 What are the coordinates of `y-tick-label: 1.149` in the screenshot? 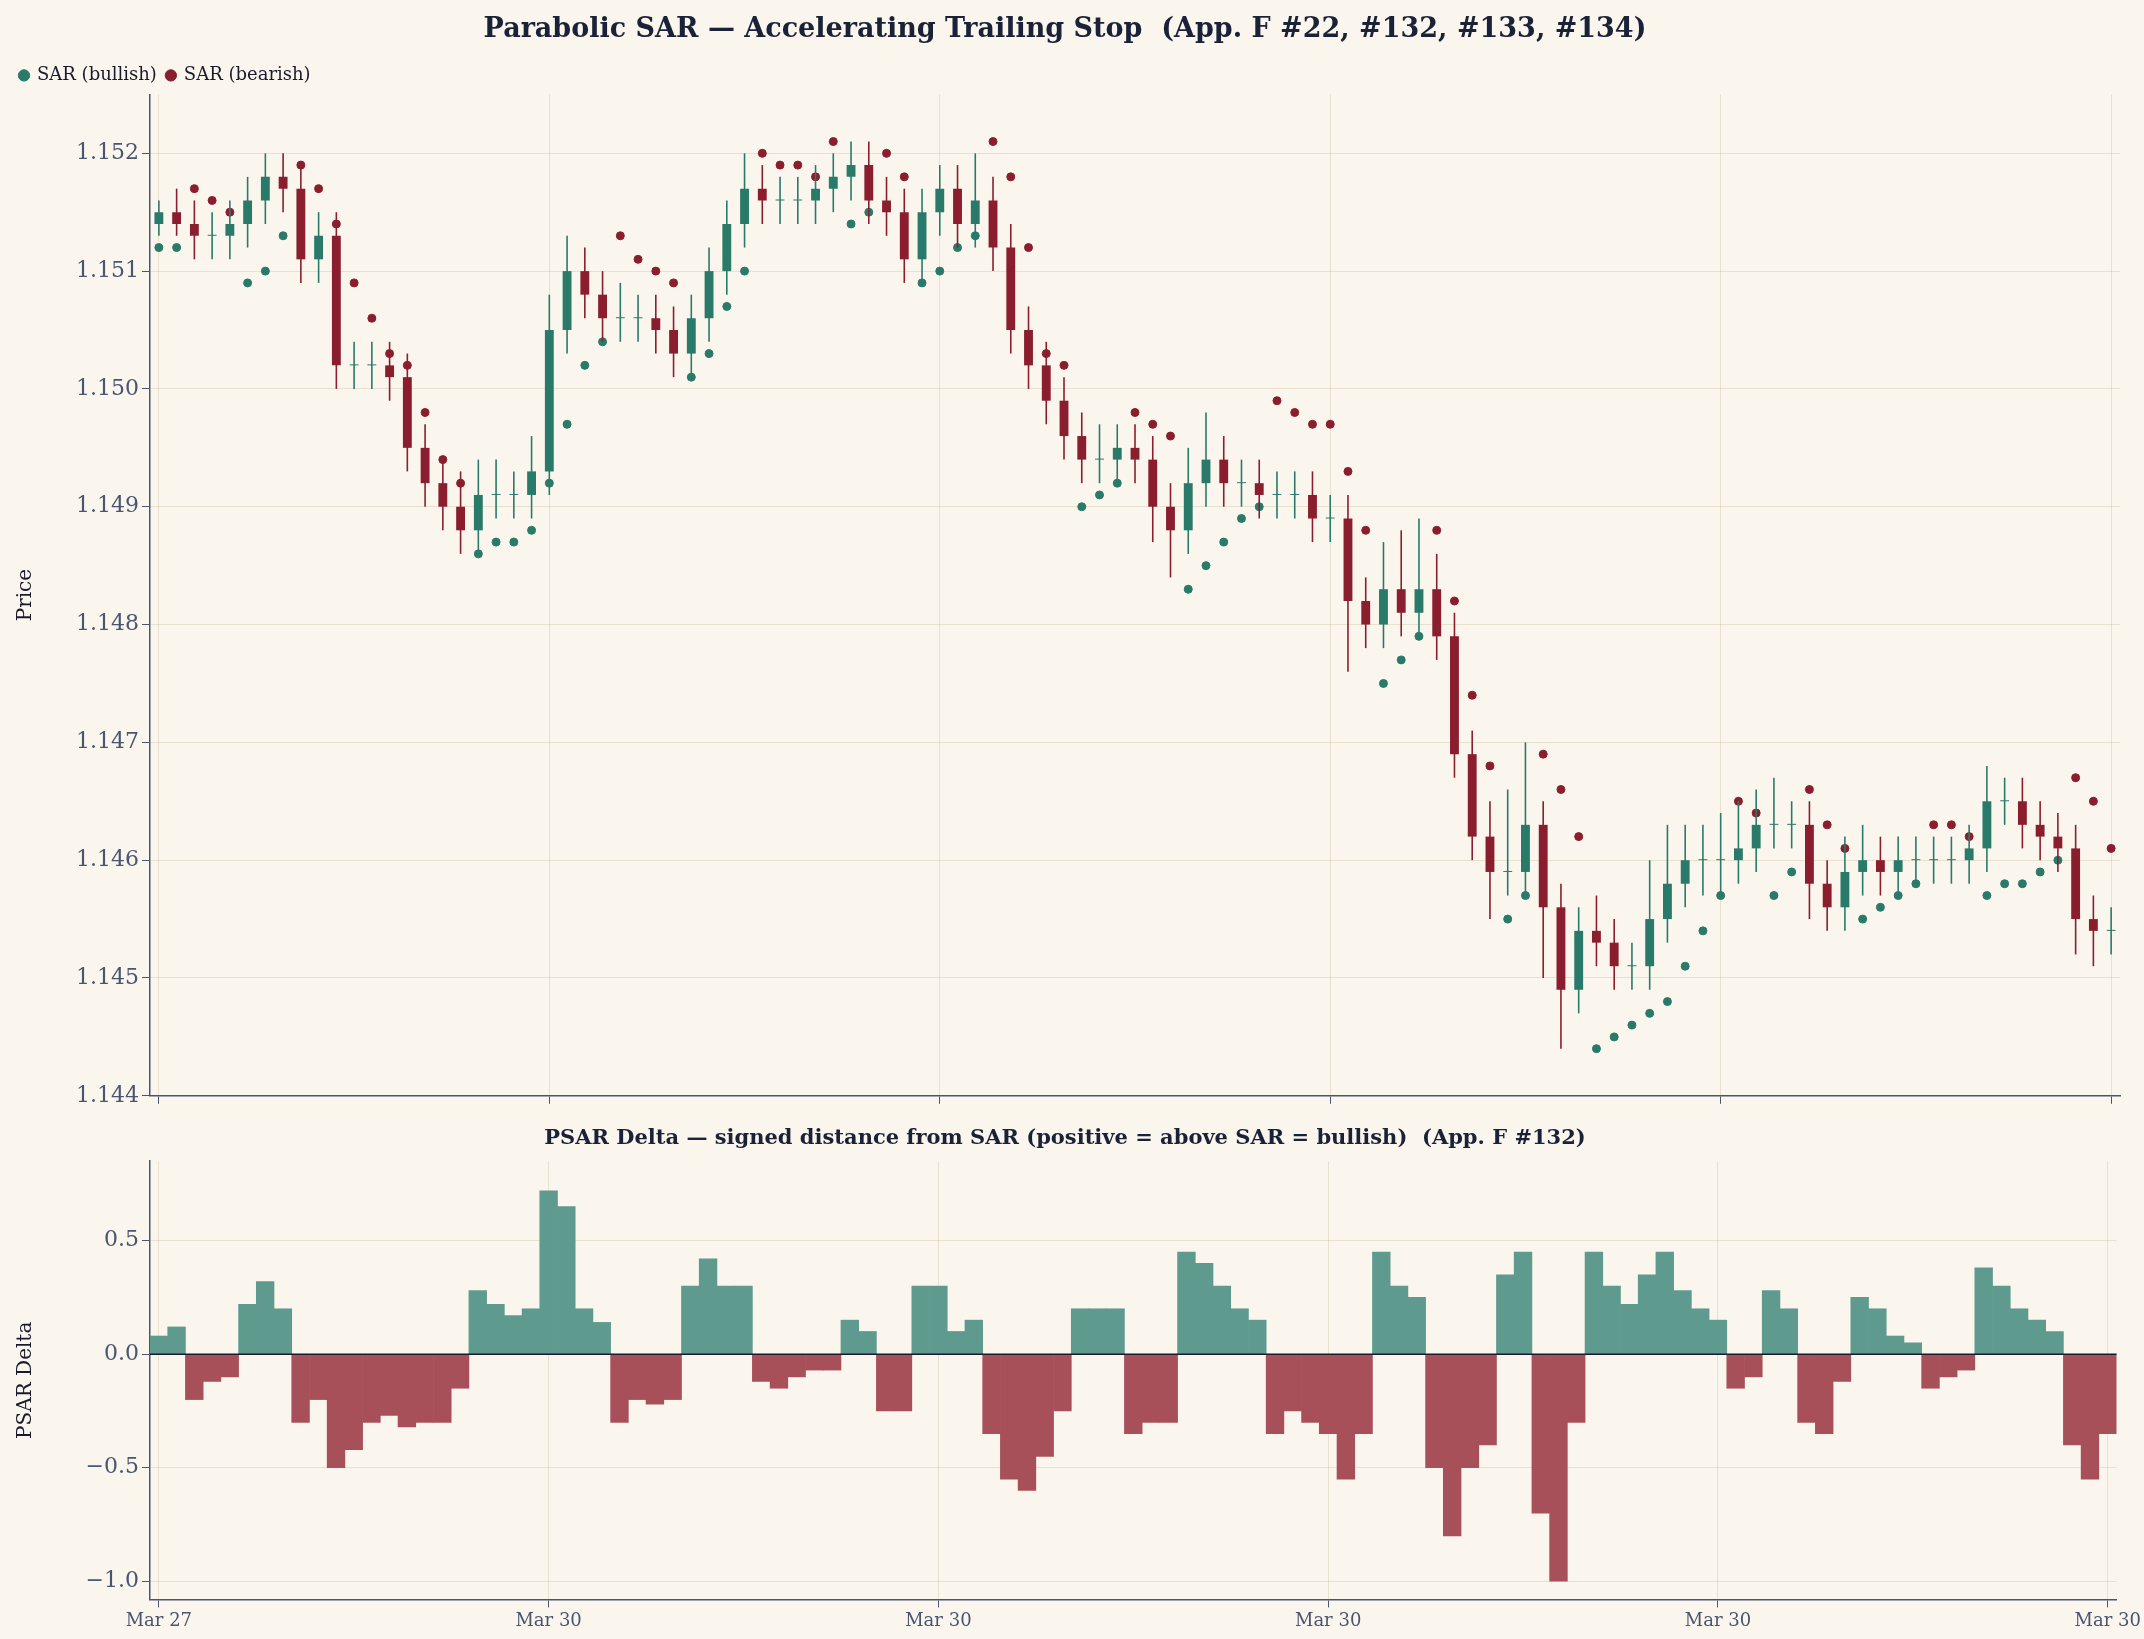 It's located at (107, 505).